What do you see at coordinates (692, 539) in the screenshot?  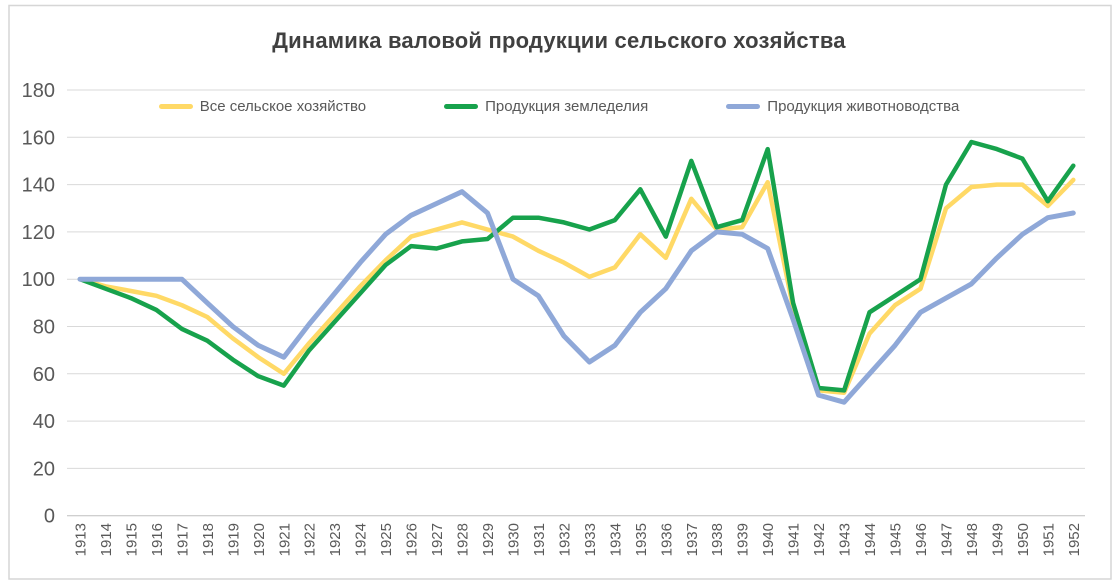 I see `x-tick-label: 1937` at bounding box center [692, 539].